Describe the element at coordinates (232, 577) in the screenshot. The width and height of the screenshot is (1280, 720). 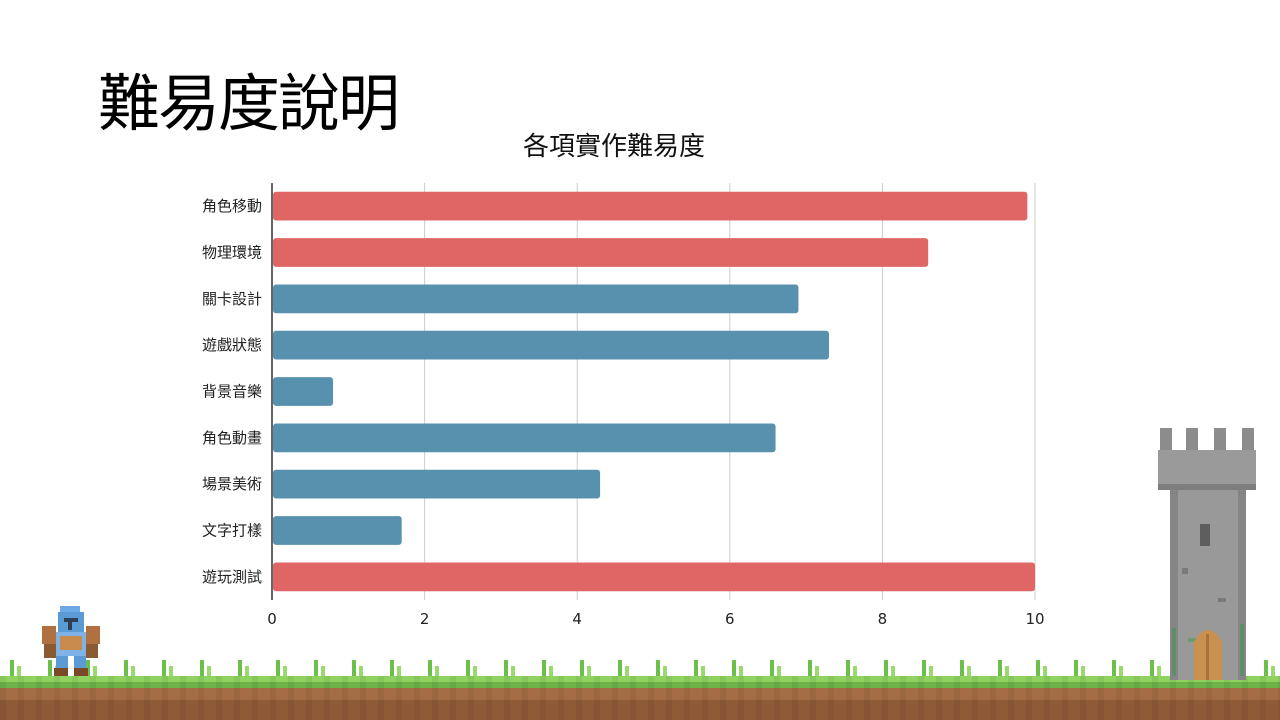
I see `category-label: 遊玩測試` at that location.